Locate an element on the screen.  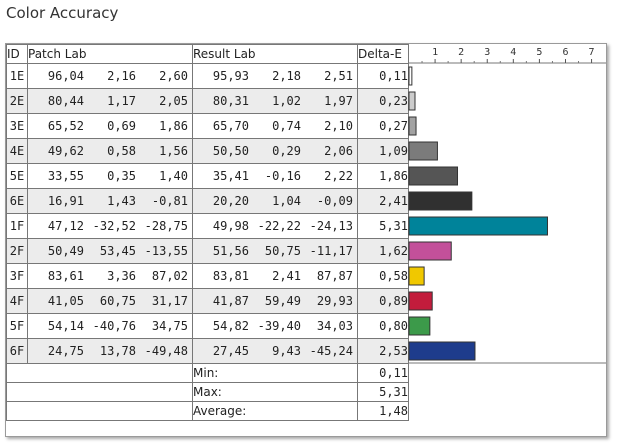
lab-a-value: 1,43 is located at coordinates (121, 201).